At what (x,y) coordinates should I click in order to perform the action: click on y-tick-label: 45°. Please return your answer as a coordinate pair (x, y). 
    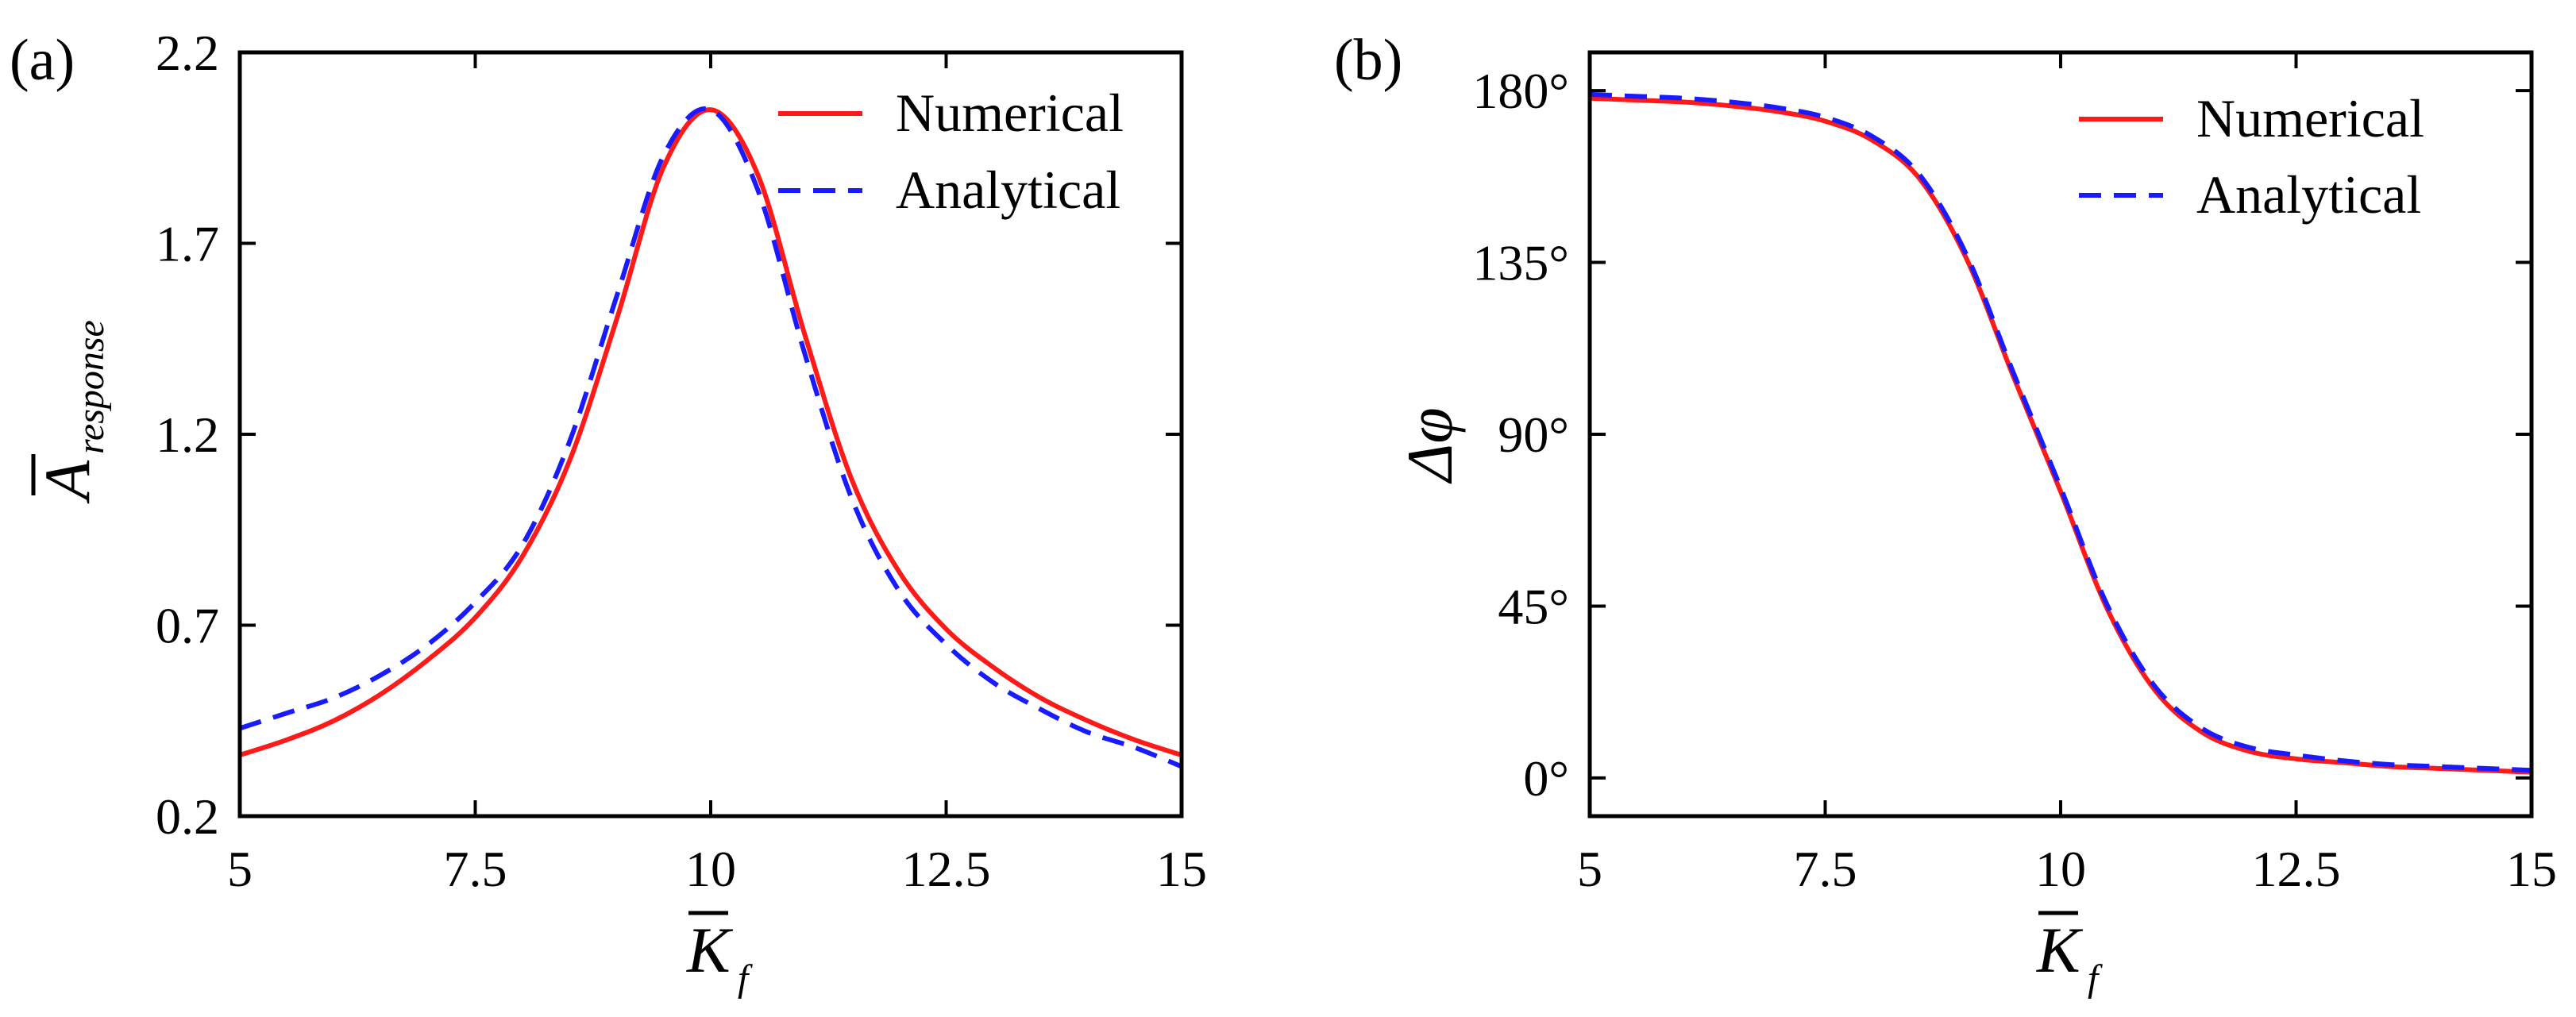
    Looking at the image, I should click on (1533, 606).